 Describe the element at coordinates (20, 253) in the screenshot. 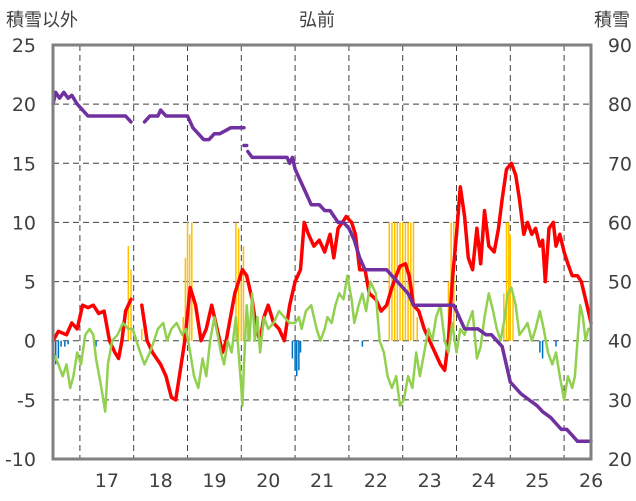

I see `left-tick-labels: -10 -5 0 5 10 15 20 25` at that location.